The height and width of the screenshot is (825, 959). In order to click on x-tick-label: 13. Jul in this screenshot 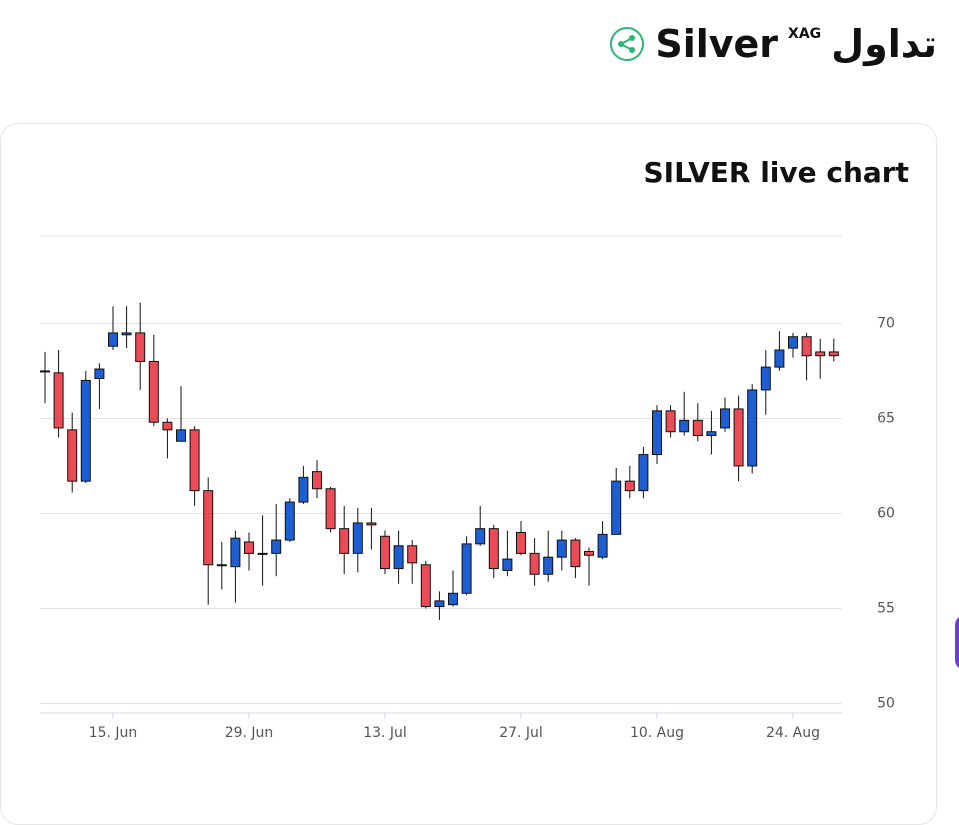, I will do `click(385, 733)`.